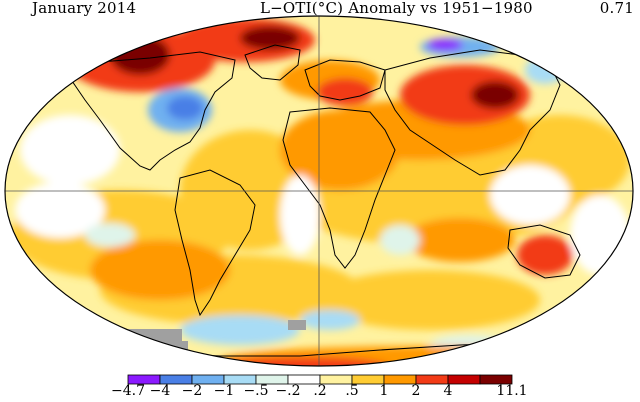 The image size is (640, 402). Describe the element at coordinates (616, 8) in the screenshot. I see `global-mean-value: 0.71` at that location.